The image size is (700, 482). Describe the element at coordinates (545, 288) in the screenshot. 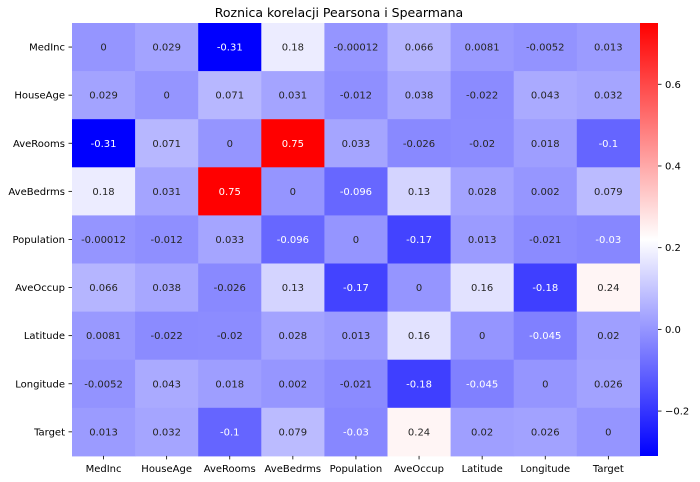

I see `cell-value-label: -0.18` at that location.